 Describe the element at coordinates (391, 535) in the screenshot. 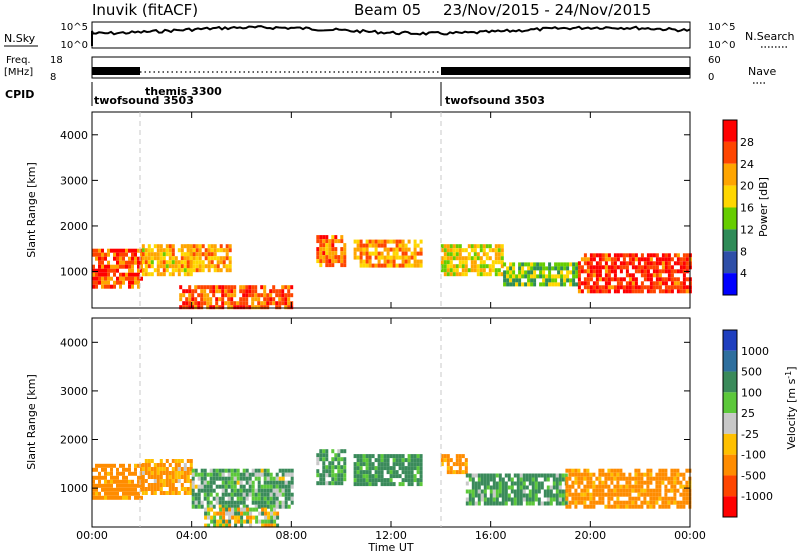

I see `x-tick-label: 12:00` at that location.